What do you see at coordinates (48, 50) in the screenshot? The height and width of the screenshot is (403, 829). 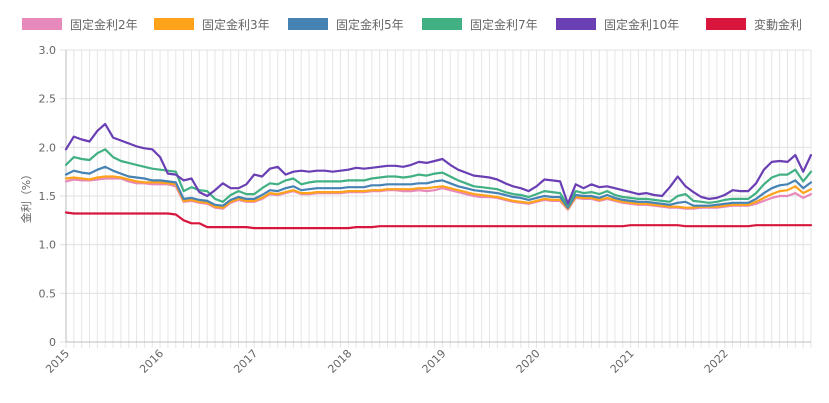 I see `y-tick-label: 3.0` at bounding box center [48, 50].